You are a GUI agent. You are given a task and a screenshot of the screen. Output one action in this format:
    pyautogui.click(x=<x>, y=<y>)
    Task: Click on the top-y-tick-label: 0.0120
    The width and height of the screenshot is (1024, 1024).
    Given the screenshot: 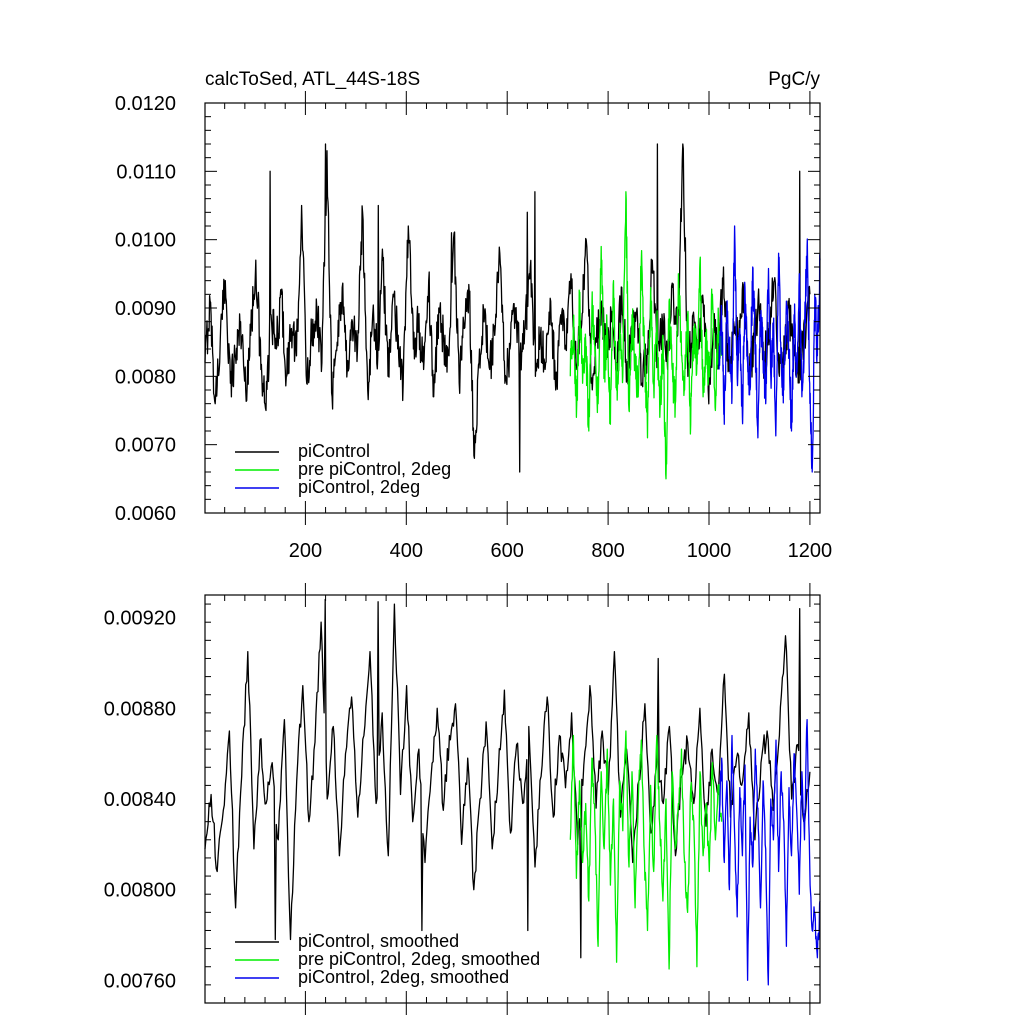 What is the action you would take?
    pyautogui.click(x=145, y=104)
    